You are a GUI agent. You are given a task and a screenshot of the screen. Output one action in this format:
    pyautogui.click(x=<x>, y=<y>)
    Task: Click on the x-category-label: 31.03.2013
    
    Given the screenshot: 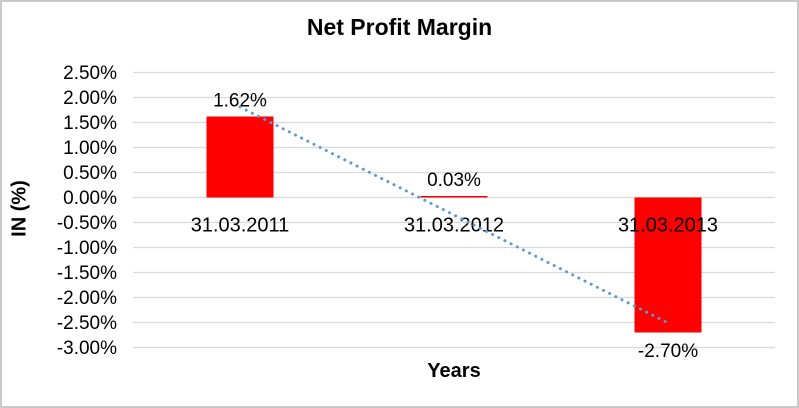 What is the action you would take?
    pyautogui.click(x=668, y=226)
    